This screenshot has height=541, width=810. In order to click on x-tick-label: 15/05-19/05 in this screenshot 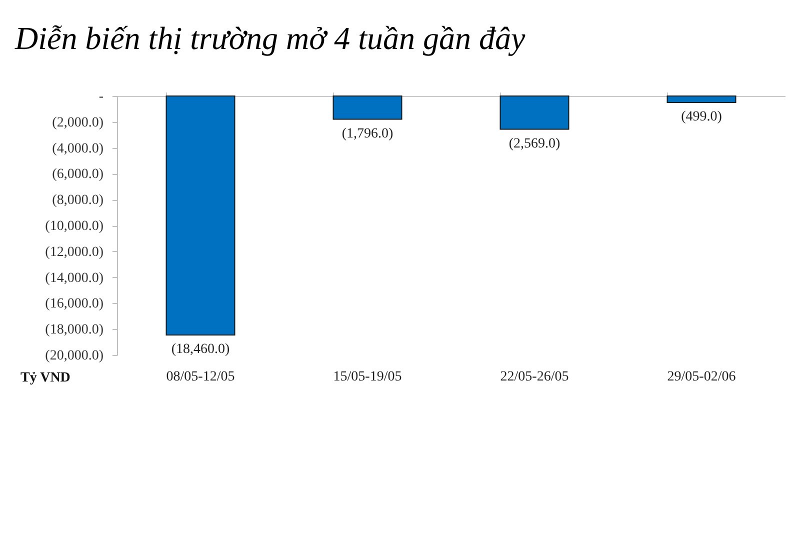, I will do `click(367, 377)`.